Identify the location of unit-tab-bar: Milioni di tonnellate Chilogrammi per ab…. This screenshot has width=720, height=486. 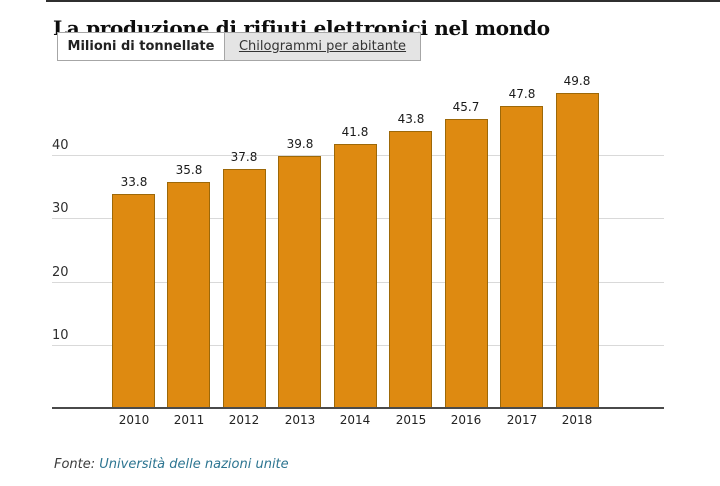
(239, 46).